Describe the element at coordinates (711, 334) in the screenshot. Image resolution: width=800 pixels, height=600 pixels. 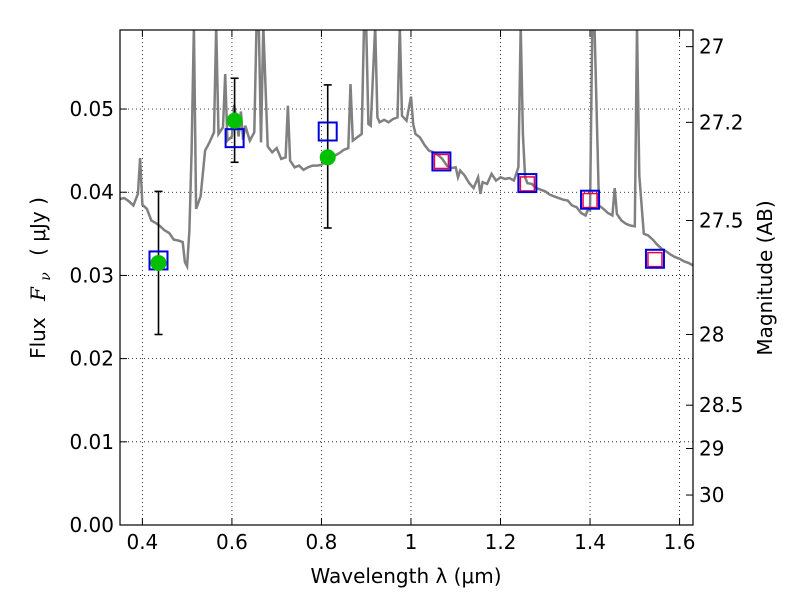
I see `mag-tick-label: 28` at that location.